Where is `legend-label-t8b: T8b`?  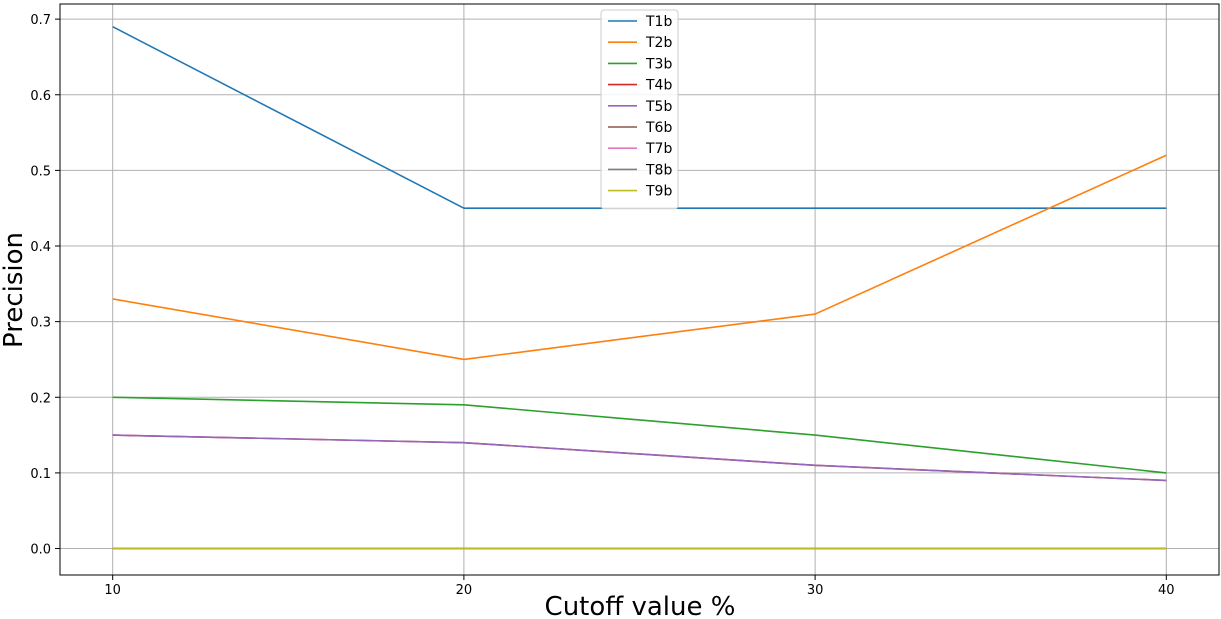
legend-label-t8b: T8b is located at coordinates (658, 170).